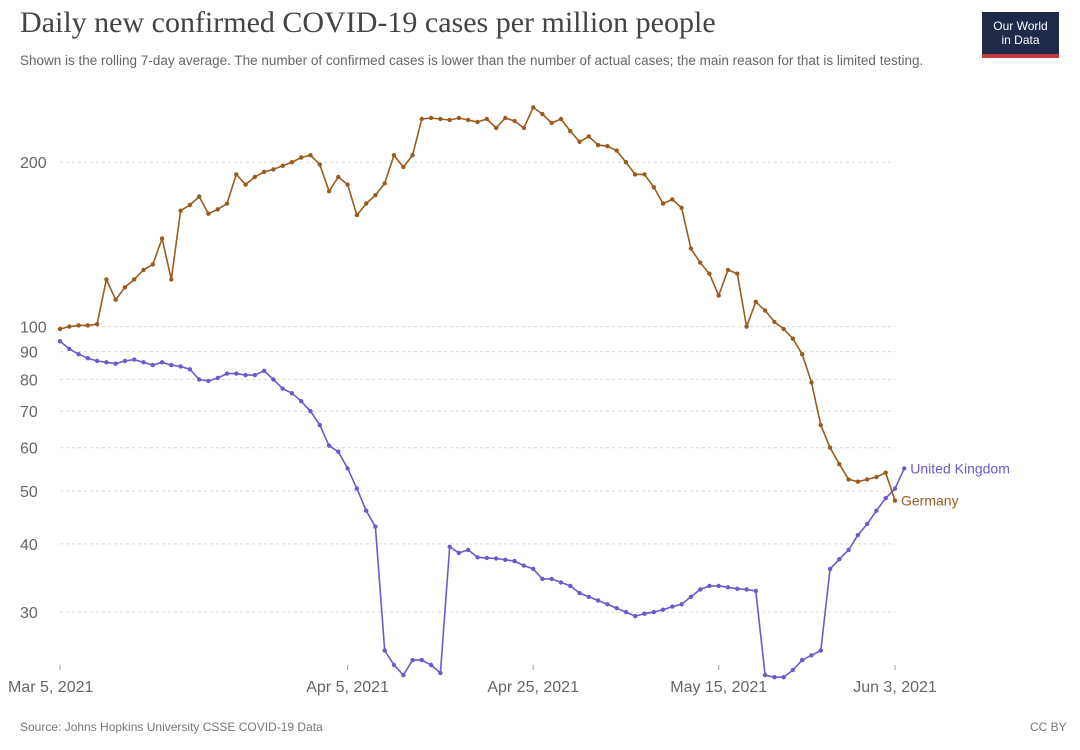 Image resolution: width=1080 pixels, height=750 pixels. I want to click on y-tick-label-100: 100, so click(33, 328).